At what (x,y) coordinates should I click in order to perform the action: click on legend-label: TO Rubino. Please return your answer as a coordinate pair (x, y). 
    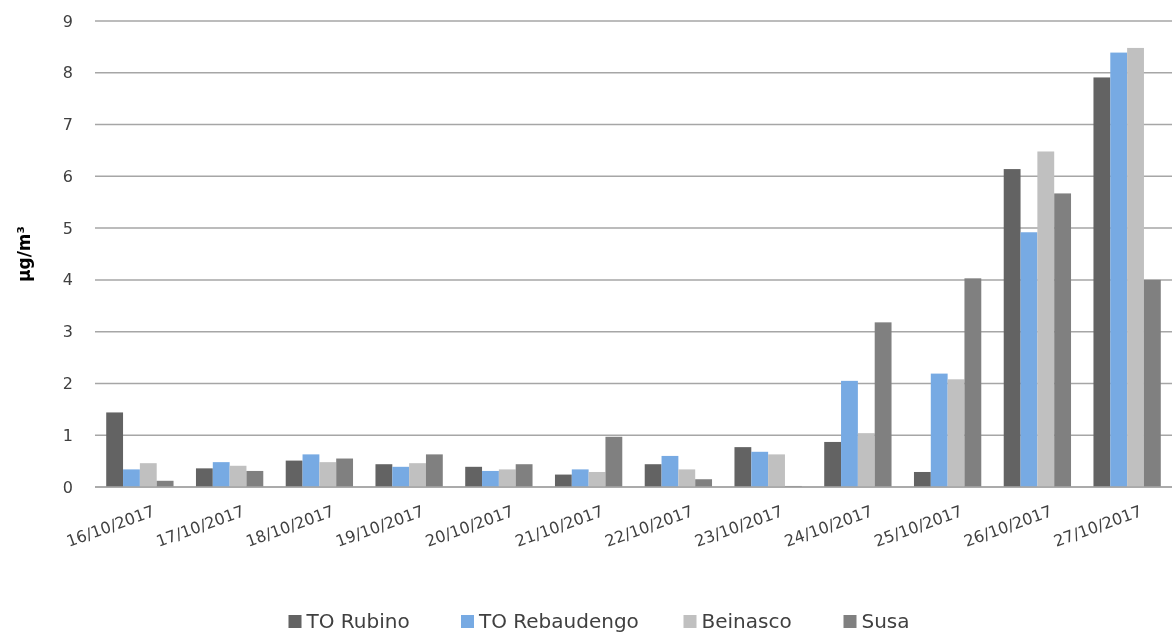
    Looking at the image, I should click on (357, 621).